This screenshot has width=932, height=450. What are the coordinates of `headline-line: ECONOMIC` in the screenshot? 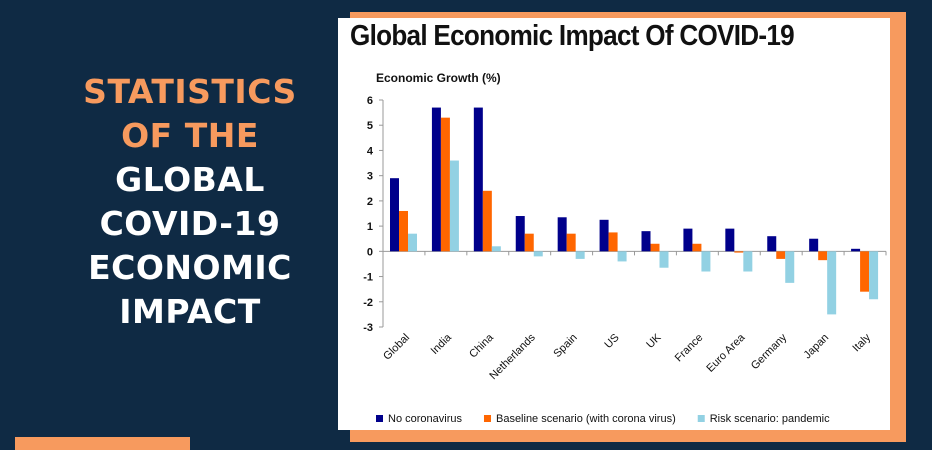 It's located at (190, 267).